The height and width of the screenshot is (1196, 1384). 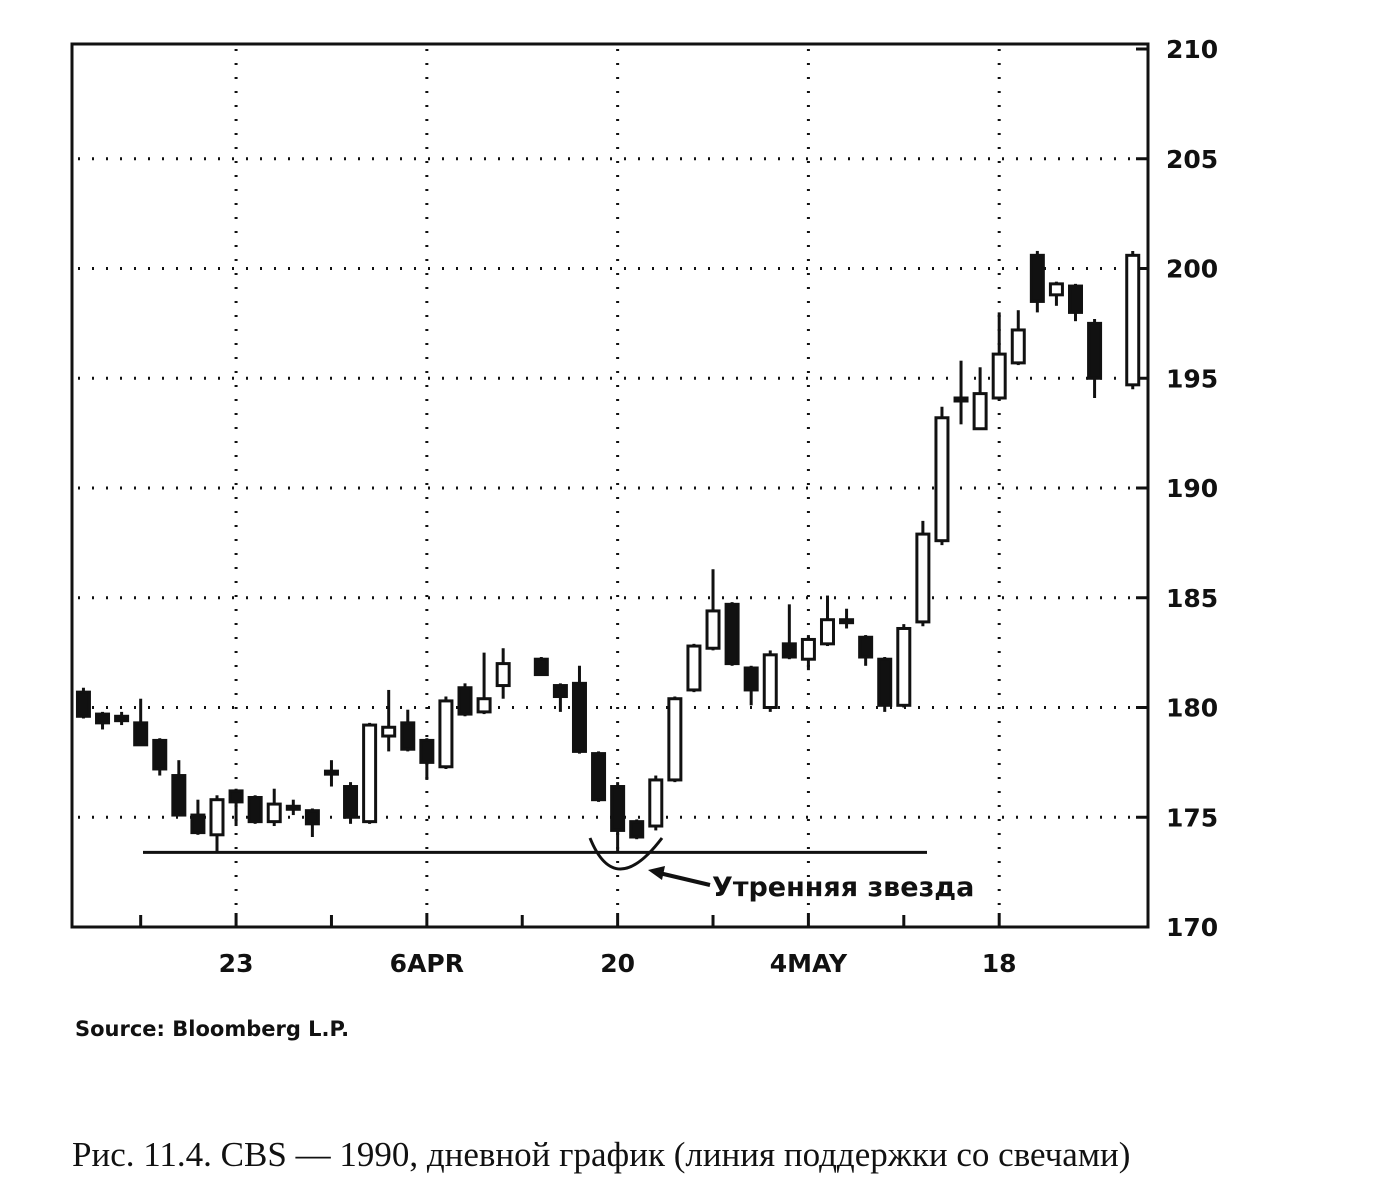 I want to click on x-tick-label: 18, so click(x=999, y=963).